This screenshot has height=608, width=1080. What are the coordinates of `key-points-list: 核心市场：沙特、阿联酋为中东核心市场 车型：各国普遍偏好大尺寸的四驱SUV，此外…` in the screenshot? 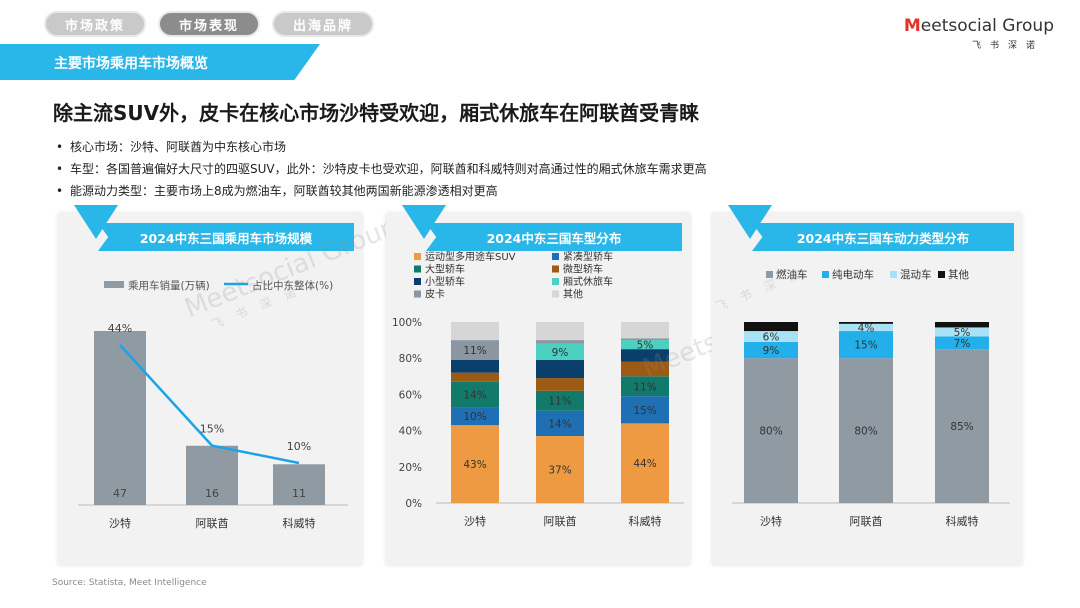 It's located at (381, 169).